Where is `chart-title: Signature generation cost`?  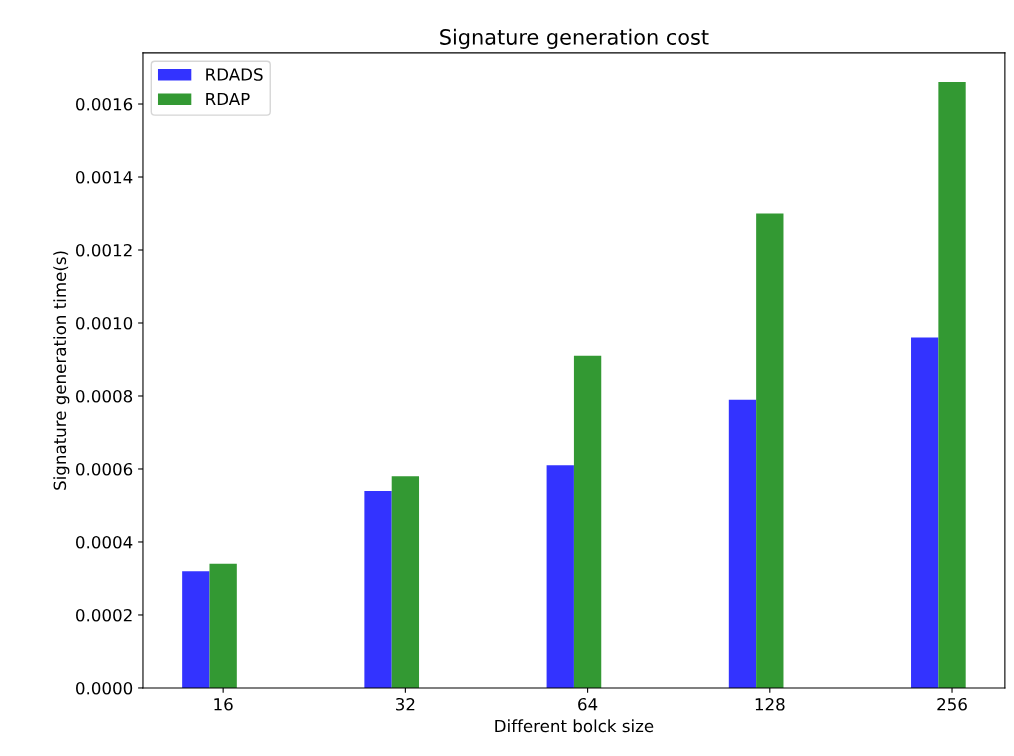
chart-title: Signature generation cost is located at coordinates (574, 38).